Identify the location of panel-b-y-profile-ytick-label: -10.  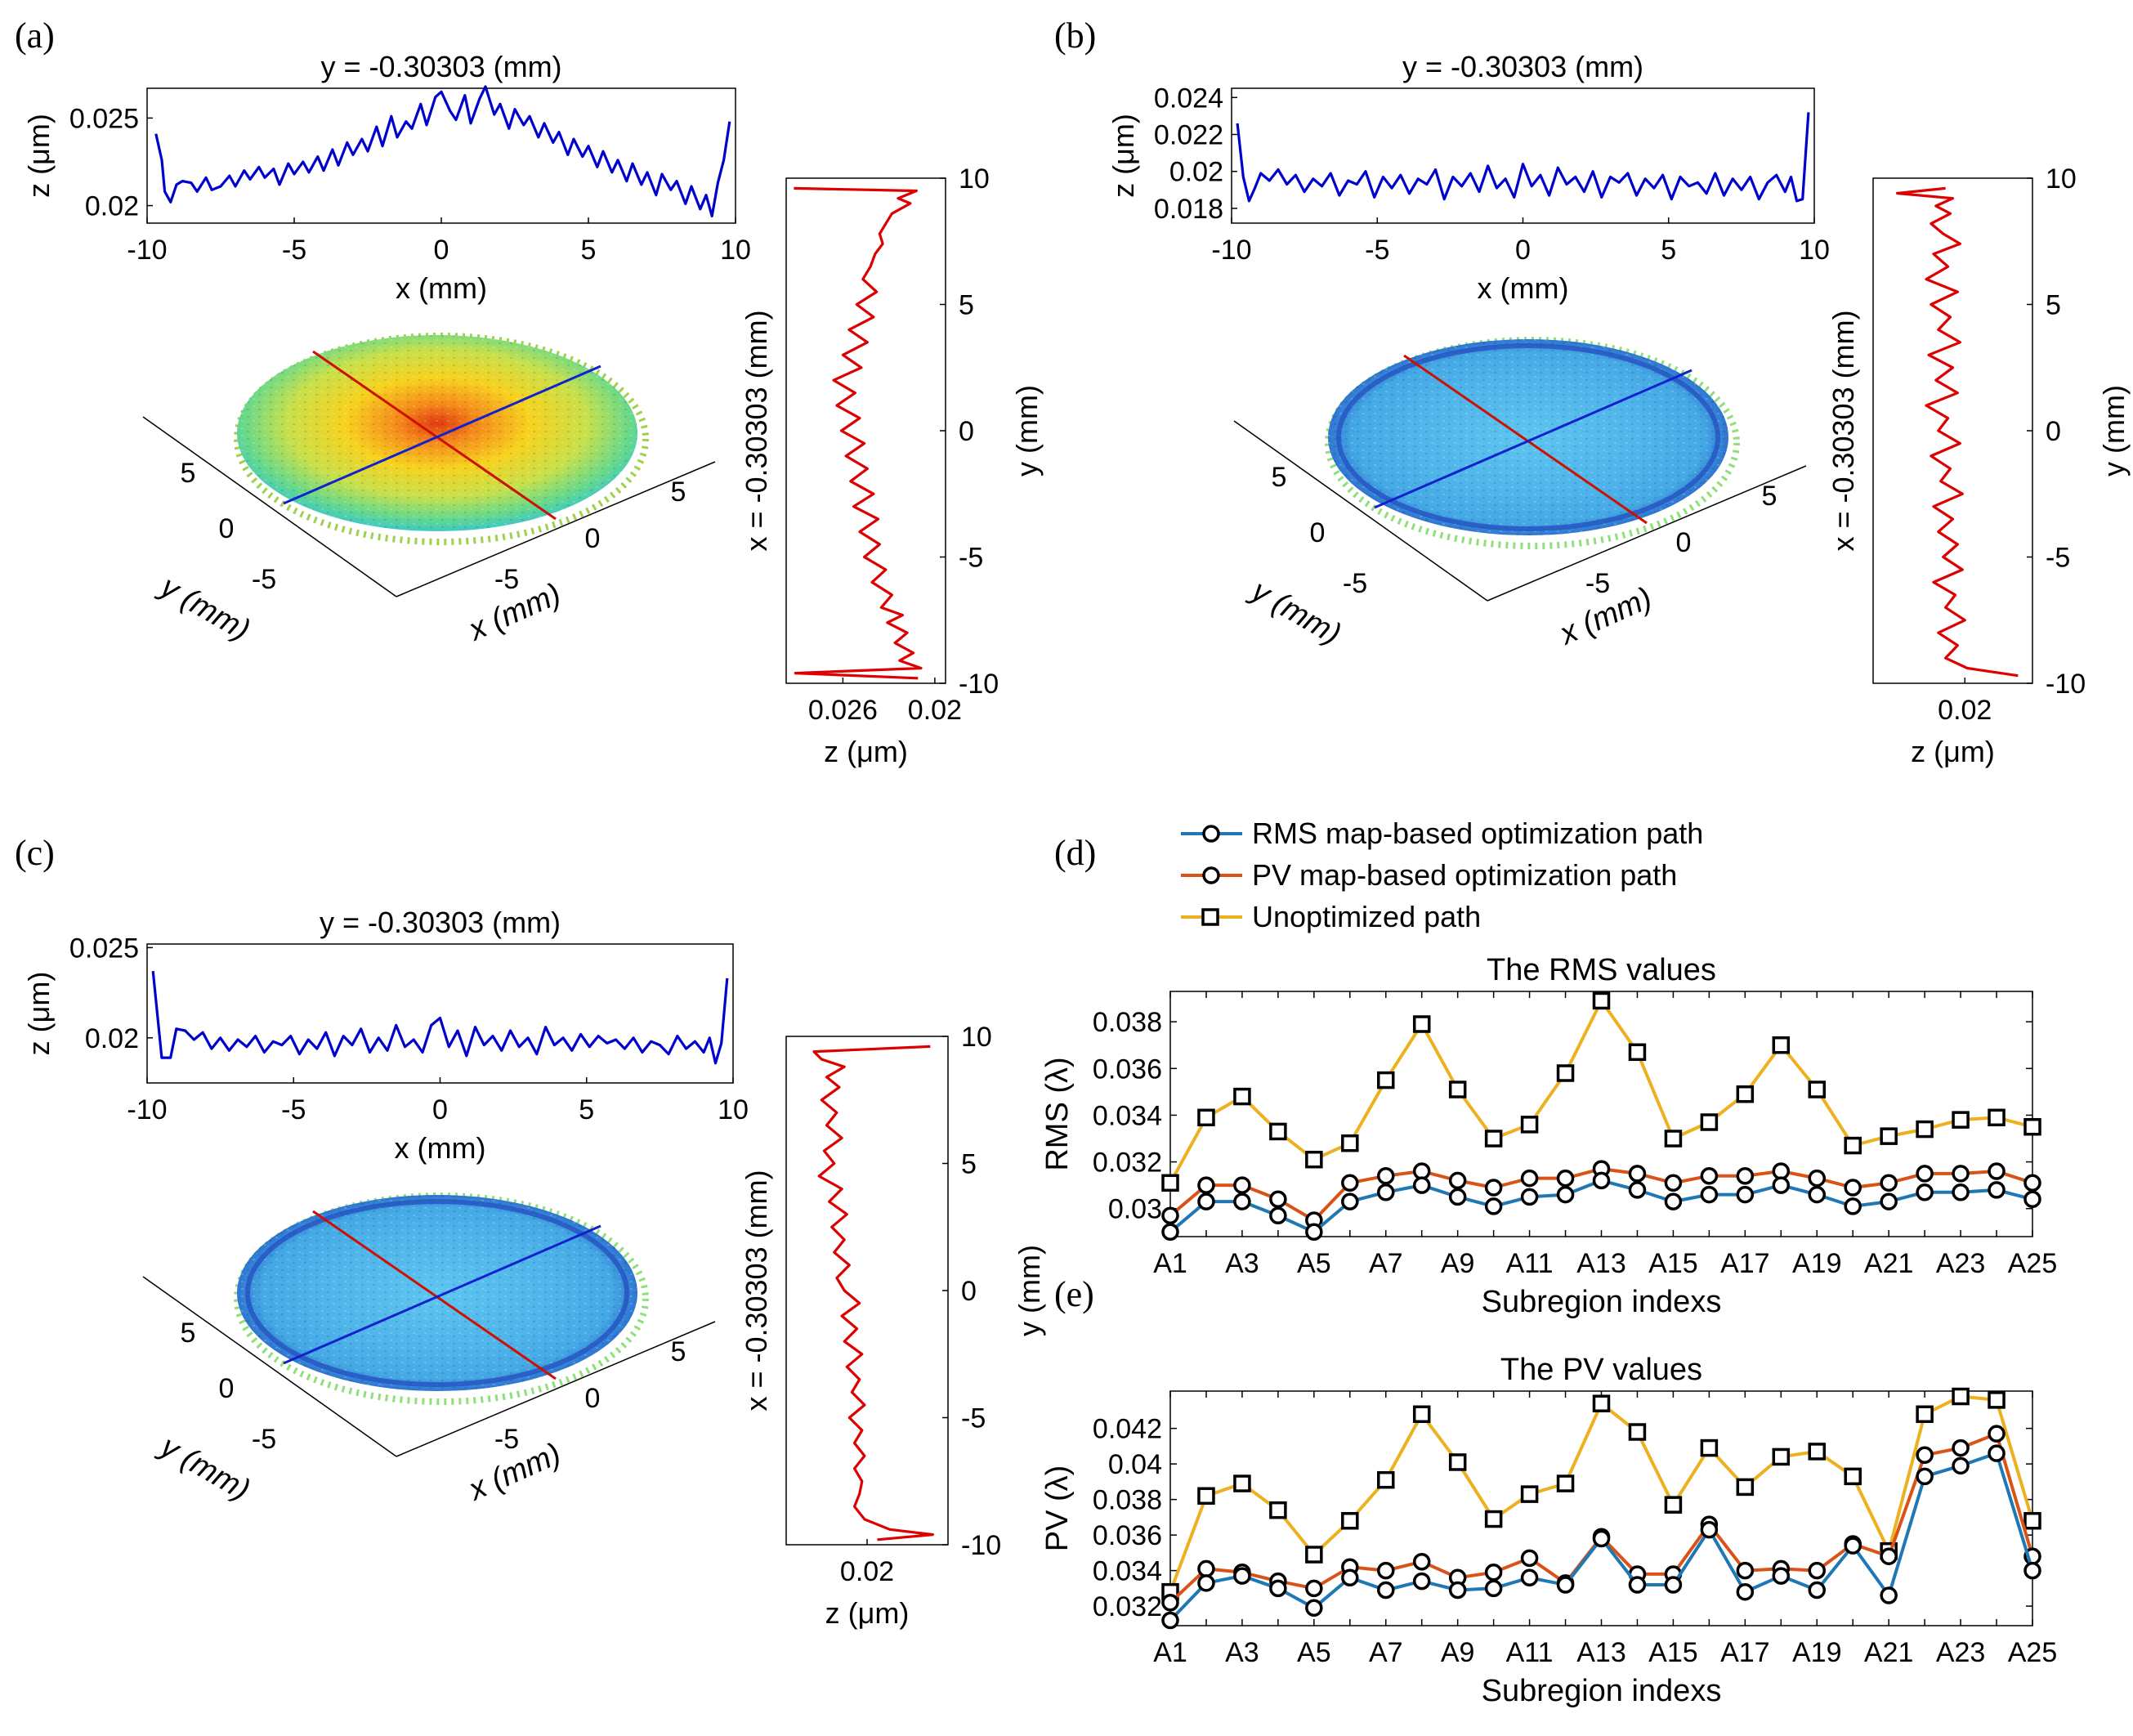
(2066, 685).